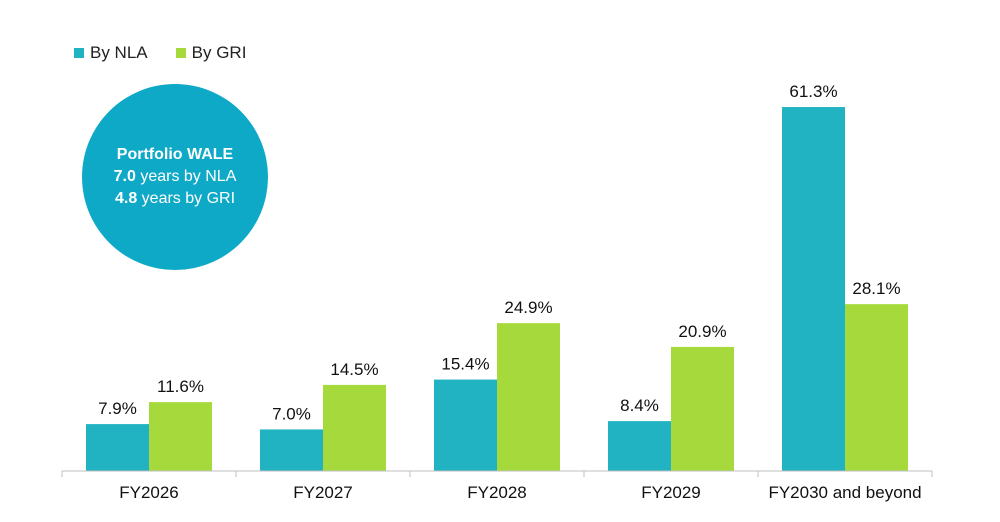 The image size is (1000, 522). Describe the element at coordinates (124, 176) in the screenshot. I see `wale-nla-value: 7.0` at that location.